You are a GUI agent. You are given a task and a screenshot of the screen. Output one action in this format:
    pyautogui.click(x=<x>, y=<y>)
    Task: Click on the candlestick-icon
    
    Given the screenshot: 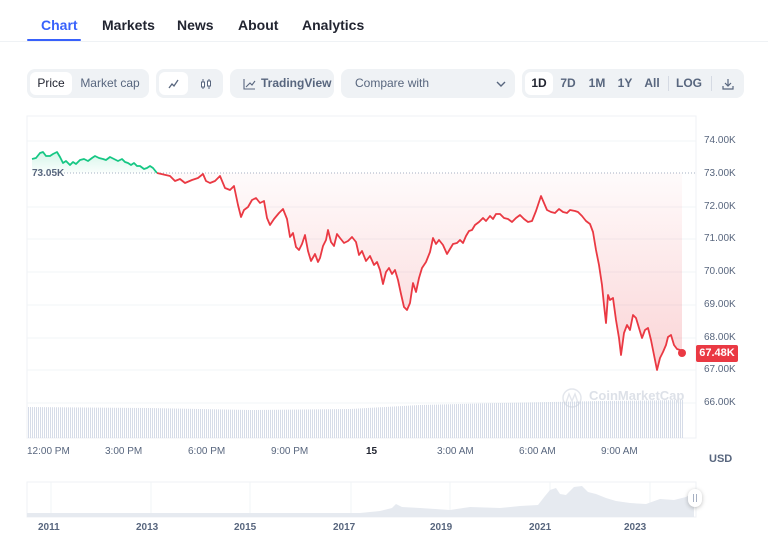 What is the action you would take?
    pyautogui.click(x=205, y=84)
    